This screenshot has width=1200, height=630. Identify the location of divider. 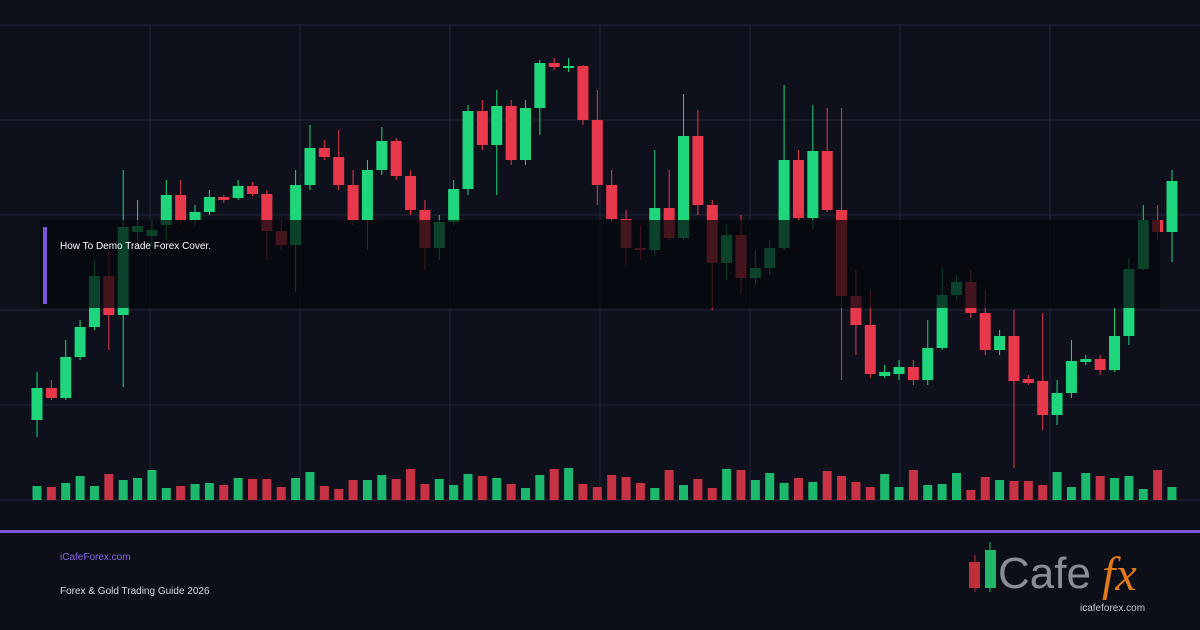
(600, 531).